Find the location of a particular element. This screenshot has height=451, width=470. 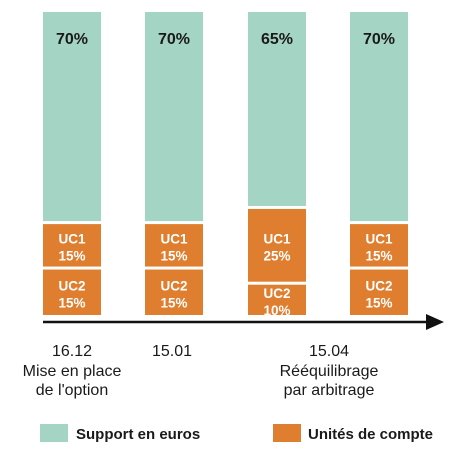

date-label: 15.01 is located at coordinates (172, 351).